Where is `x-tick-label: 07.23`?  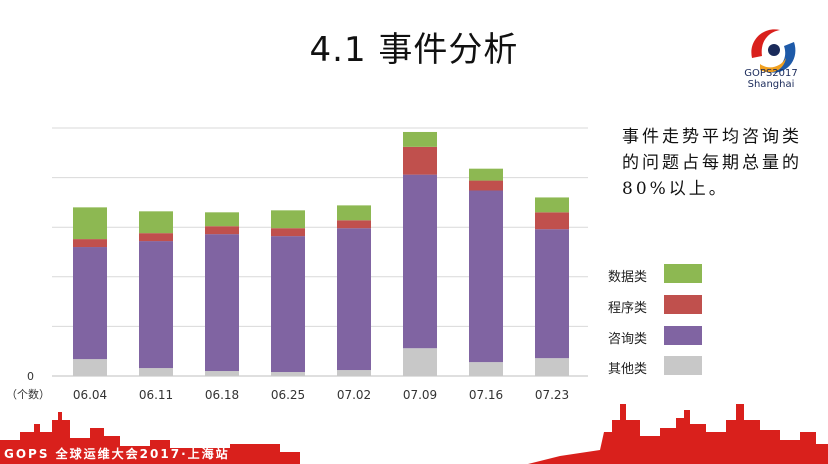
x-tick-label: 07.23 is located at coordinates (552, 395).